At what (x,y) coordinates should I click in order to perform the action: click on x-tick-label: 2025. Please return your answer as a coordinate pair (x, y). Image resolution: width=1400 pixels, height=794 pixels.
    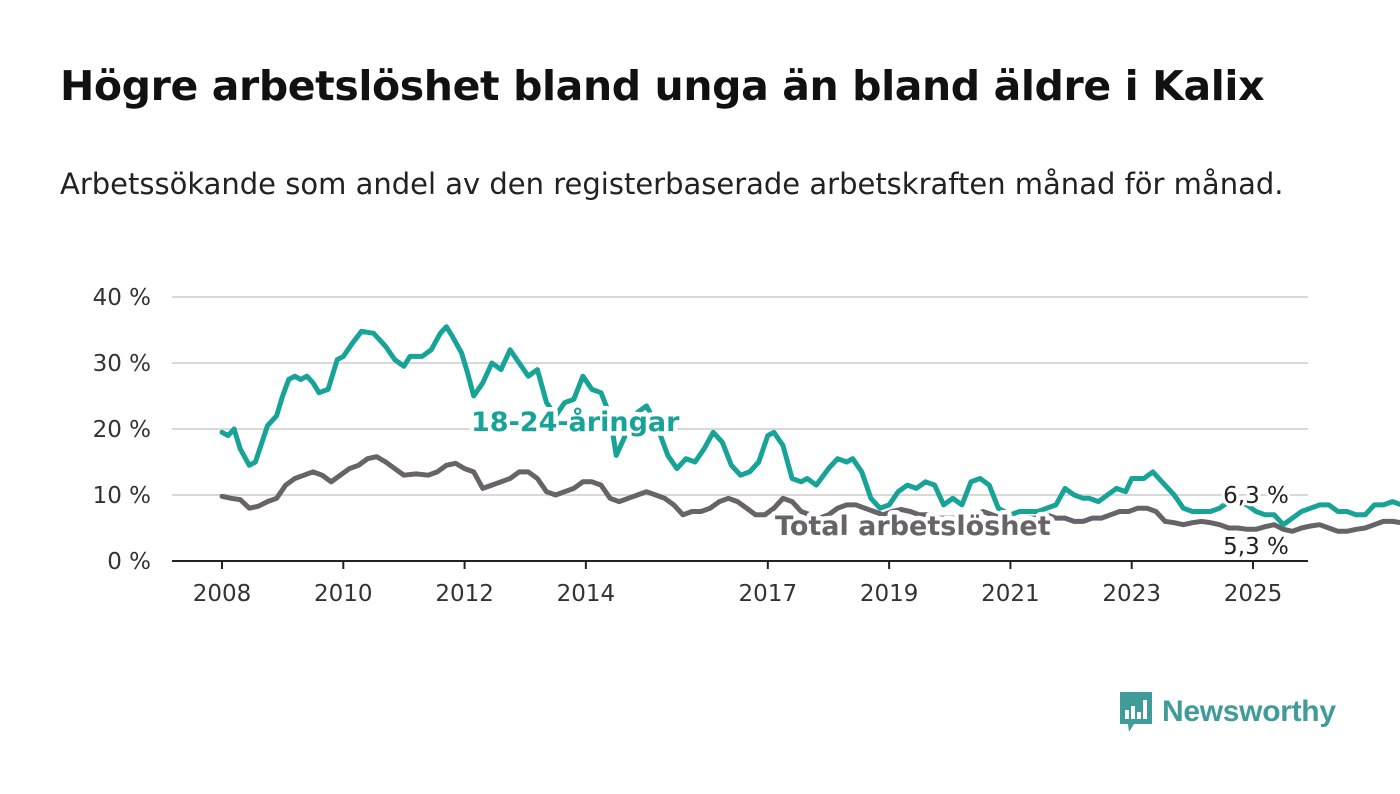
    Looking at the image, I should click on (1253, 594).